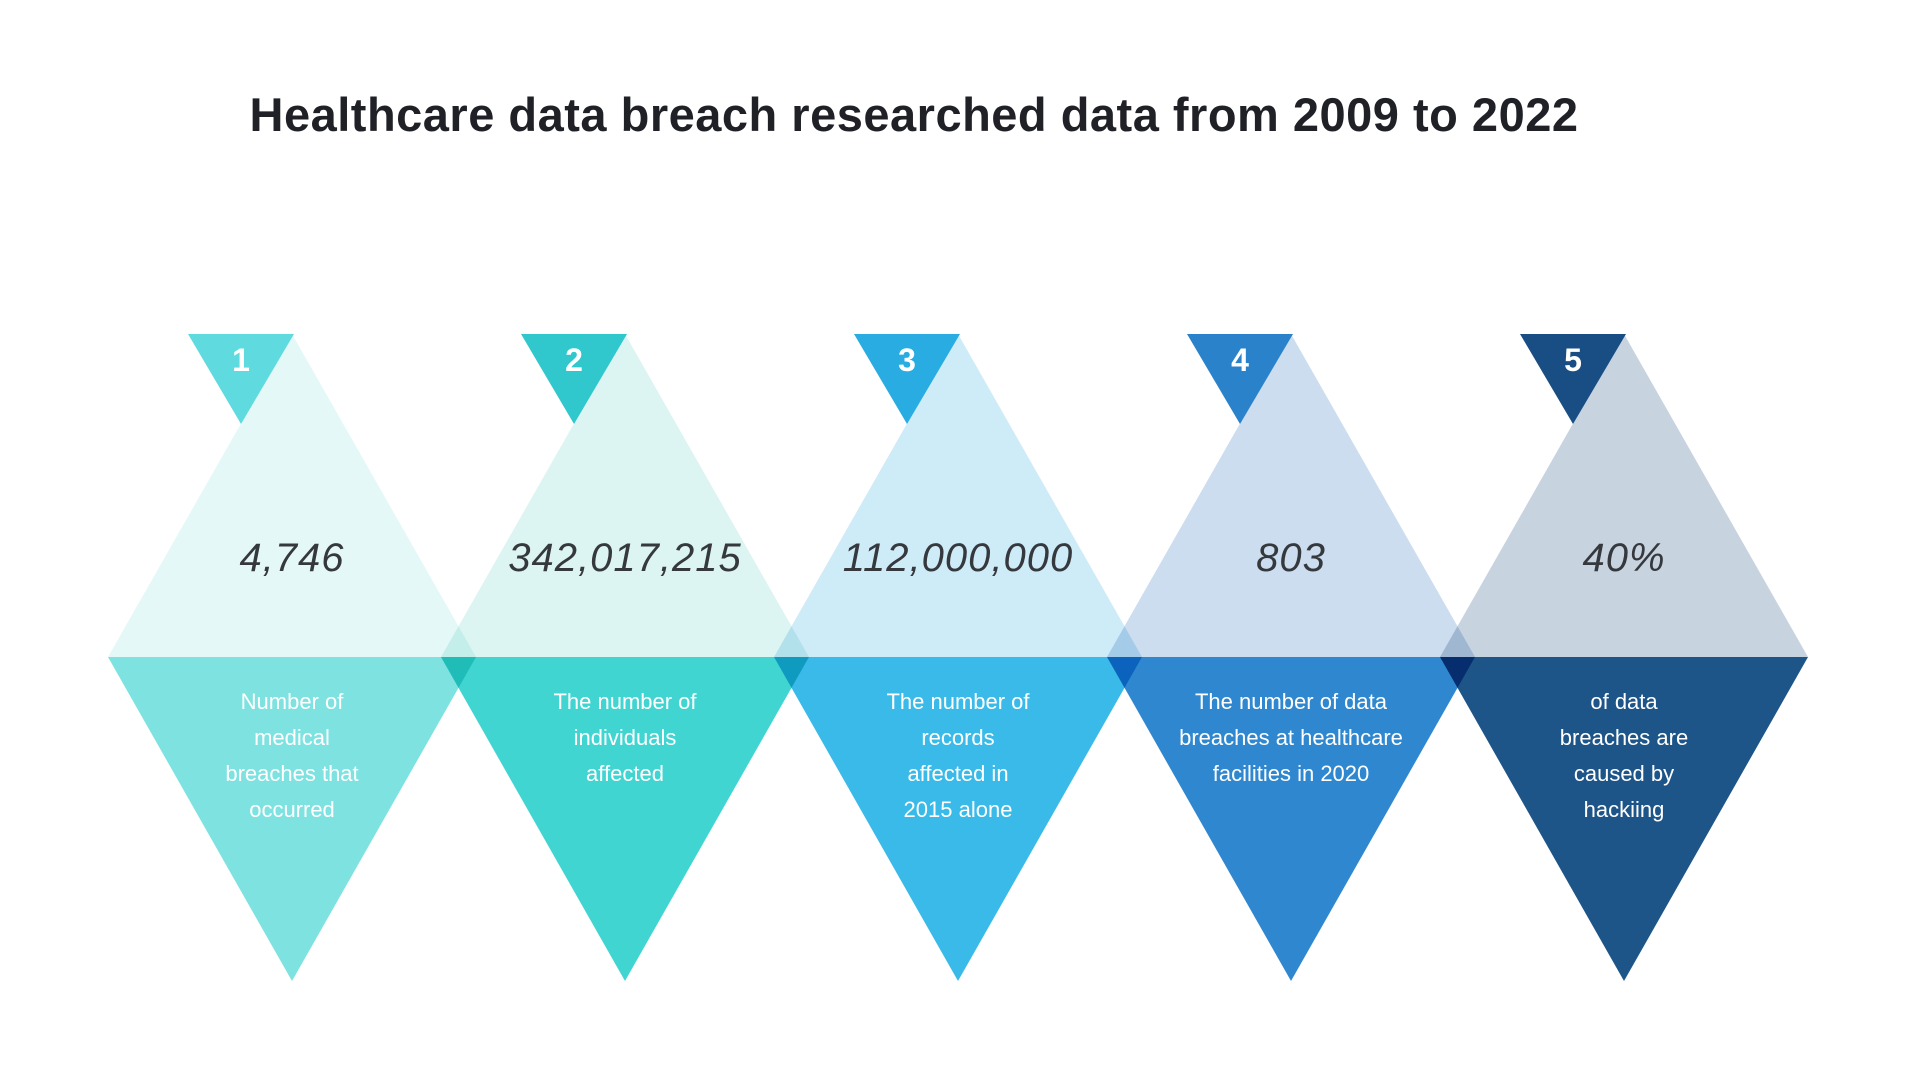 The width and height of the screenshot is (1920, 1080). Describe the element at coordinates (574, 360) in the screenshot. I see `step-number: 2` at that location.